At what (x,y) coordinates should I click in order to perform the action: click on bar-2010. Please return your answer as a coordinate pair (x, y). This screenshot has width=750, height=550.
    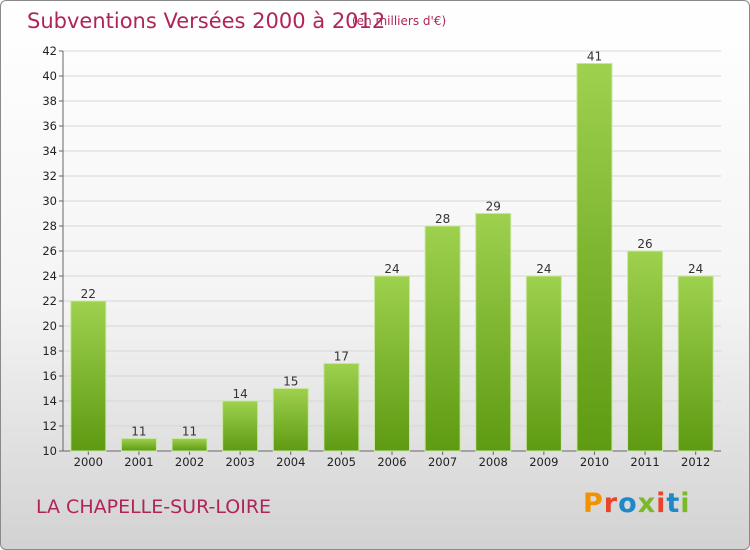
    Looking at the image, I should click on (594, 257).